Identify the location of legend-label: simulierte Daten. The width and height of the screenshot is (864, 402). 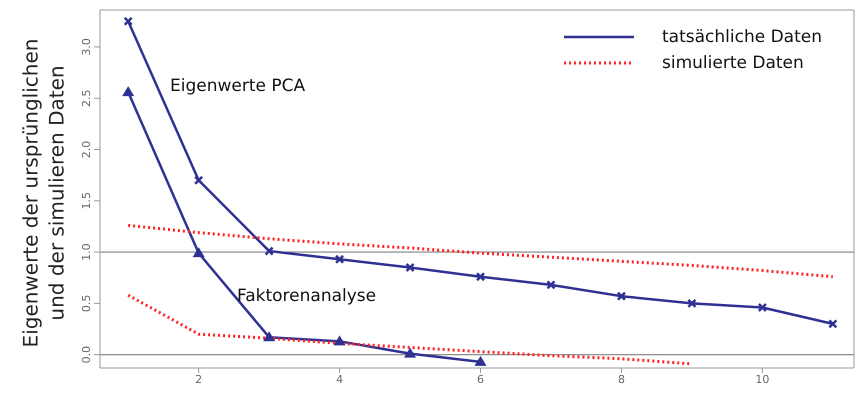
(733, 63).